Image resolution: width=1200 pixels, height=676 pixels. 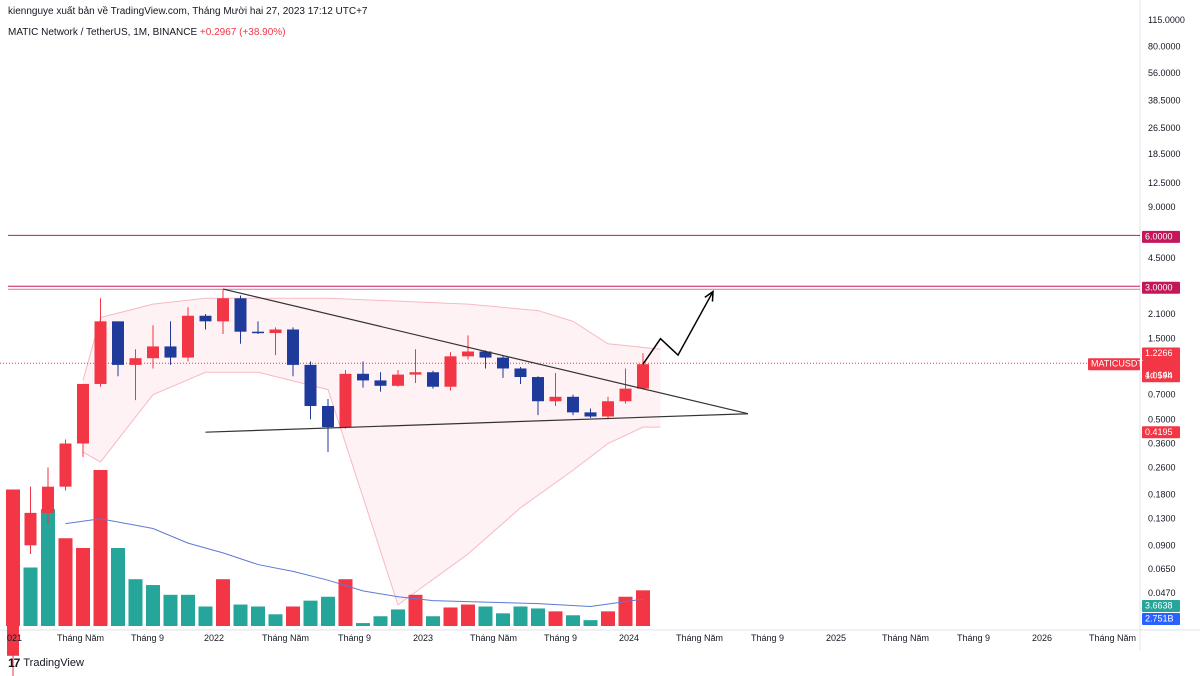 What do you see at coordinates (1164, 73) in the screenshot?
I see `price-tick-label: 56.0000` at bounding box center [1164, 73].